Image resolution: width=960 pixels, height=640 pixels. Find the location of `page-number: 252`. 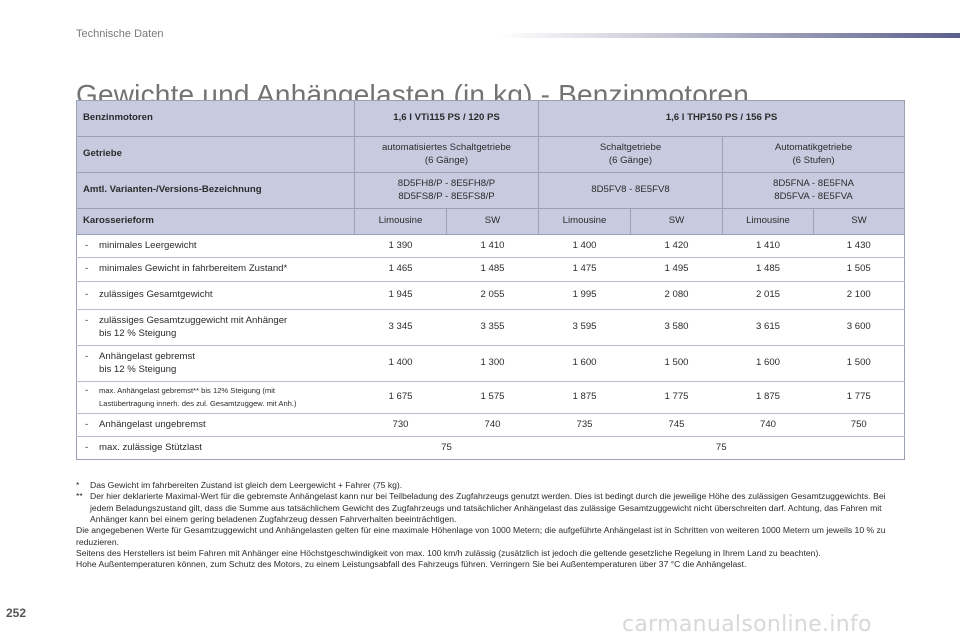

page-number: 252 is located at coordinates (16, 613).